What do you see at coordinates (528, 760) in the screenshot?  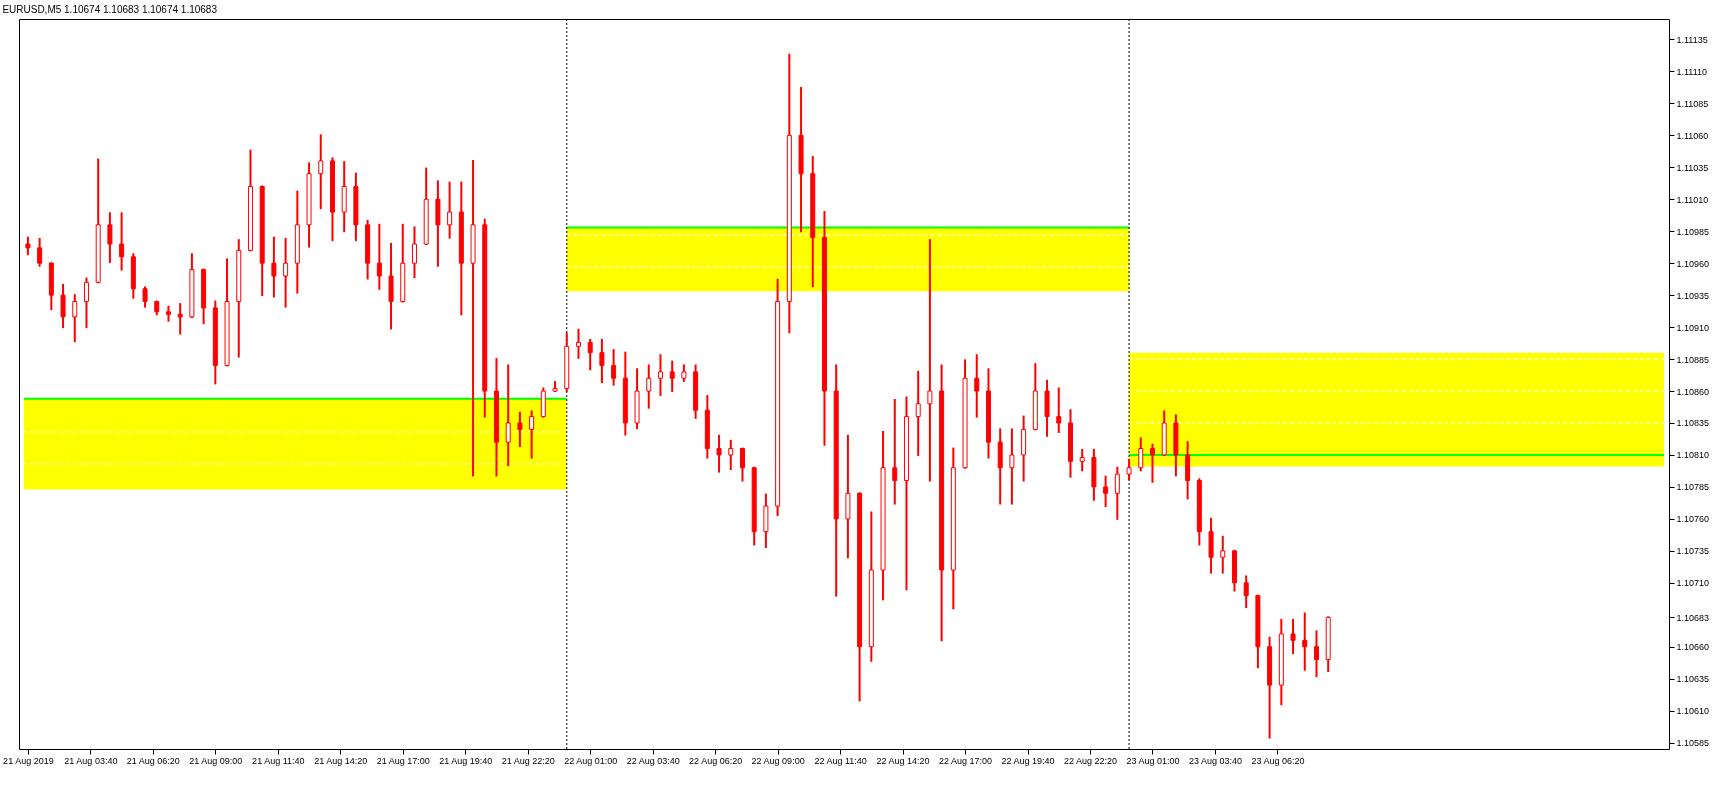 I see `x-tick-label: 21 Aug 22:20` at bounding box center [528, 760].